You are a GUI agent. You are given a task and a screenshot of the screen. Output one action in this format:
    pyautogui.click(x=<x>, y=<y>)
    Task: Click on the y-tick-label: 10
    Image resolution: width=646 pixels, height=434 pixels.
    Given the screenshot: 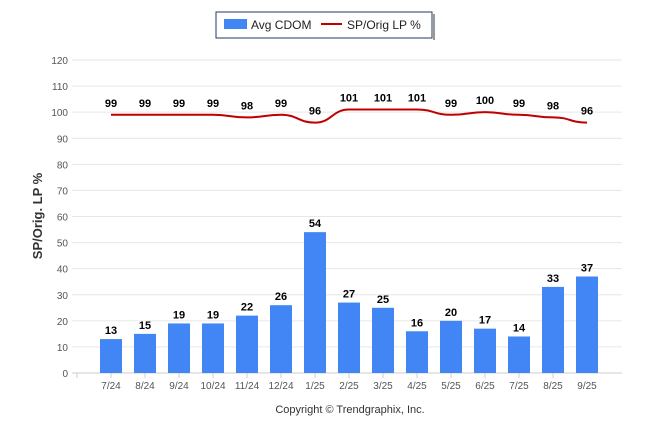 What is the action you would take?
    pyautogui.click(x=63, y=348)
    